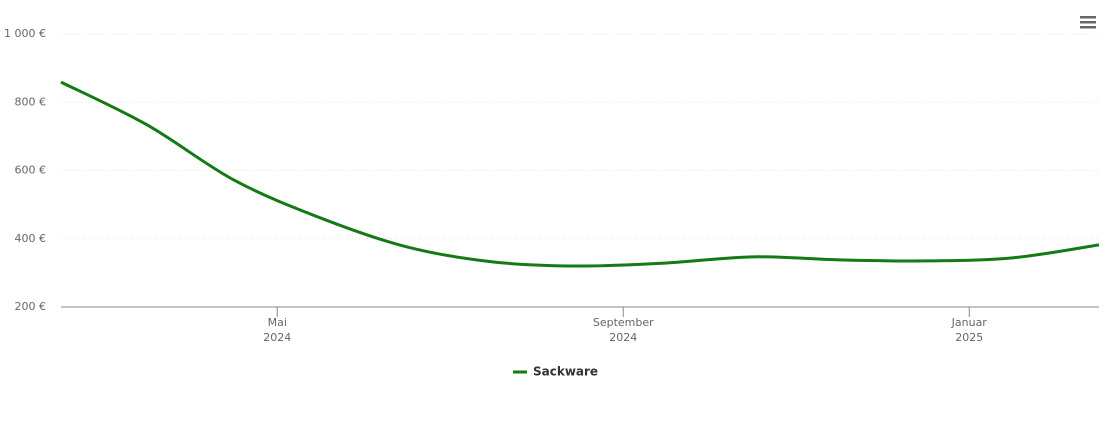 The width and height of the screenshot is (1110, 422). I want to click on y-tick-label: 800 €, so click(31, 101).